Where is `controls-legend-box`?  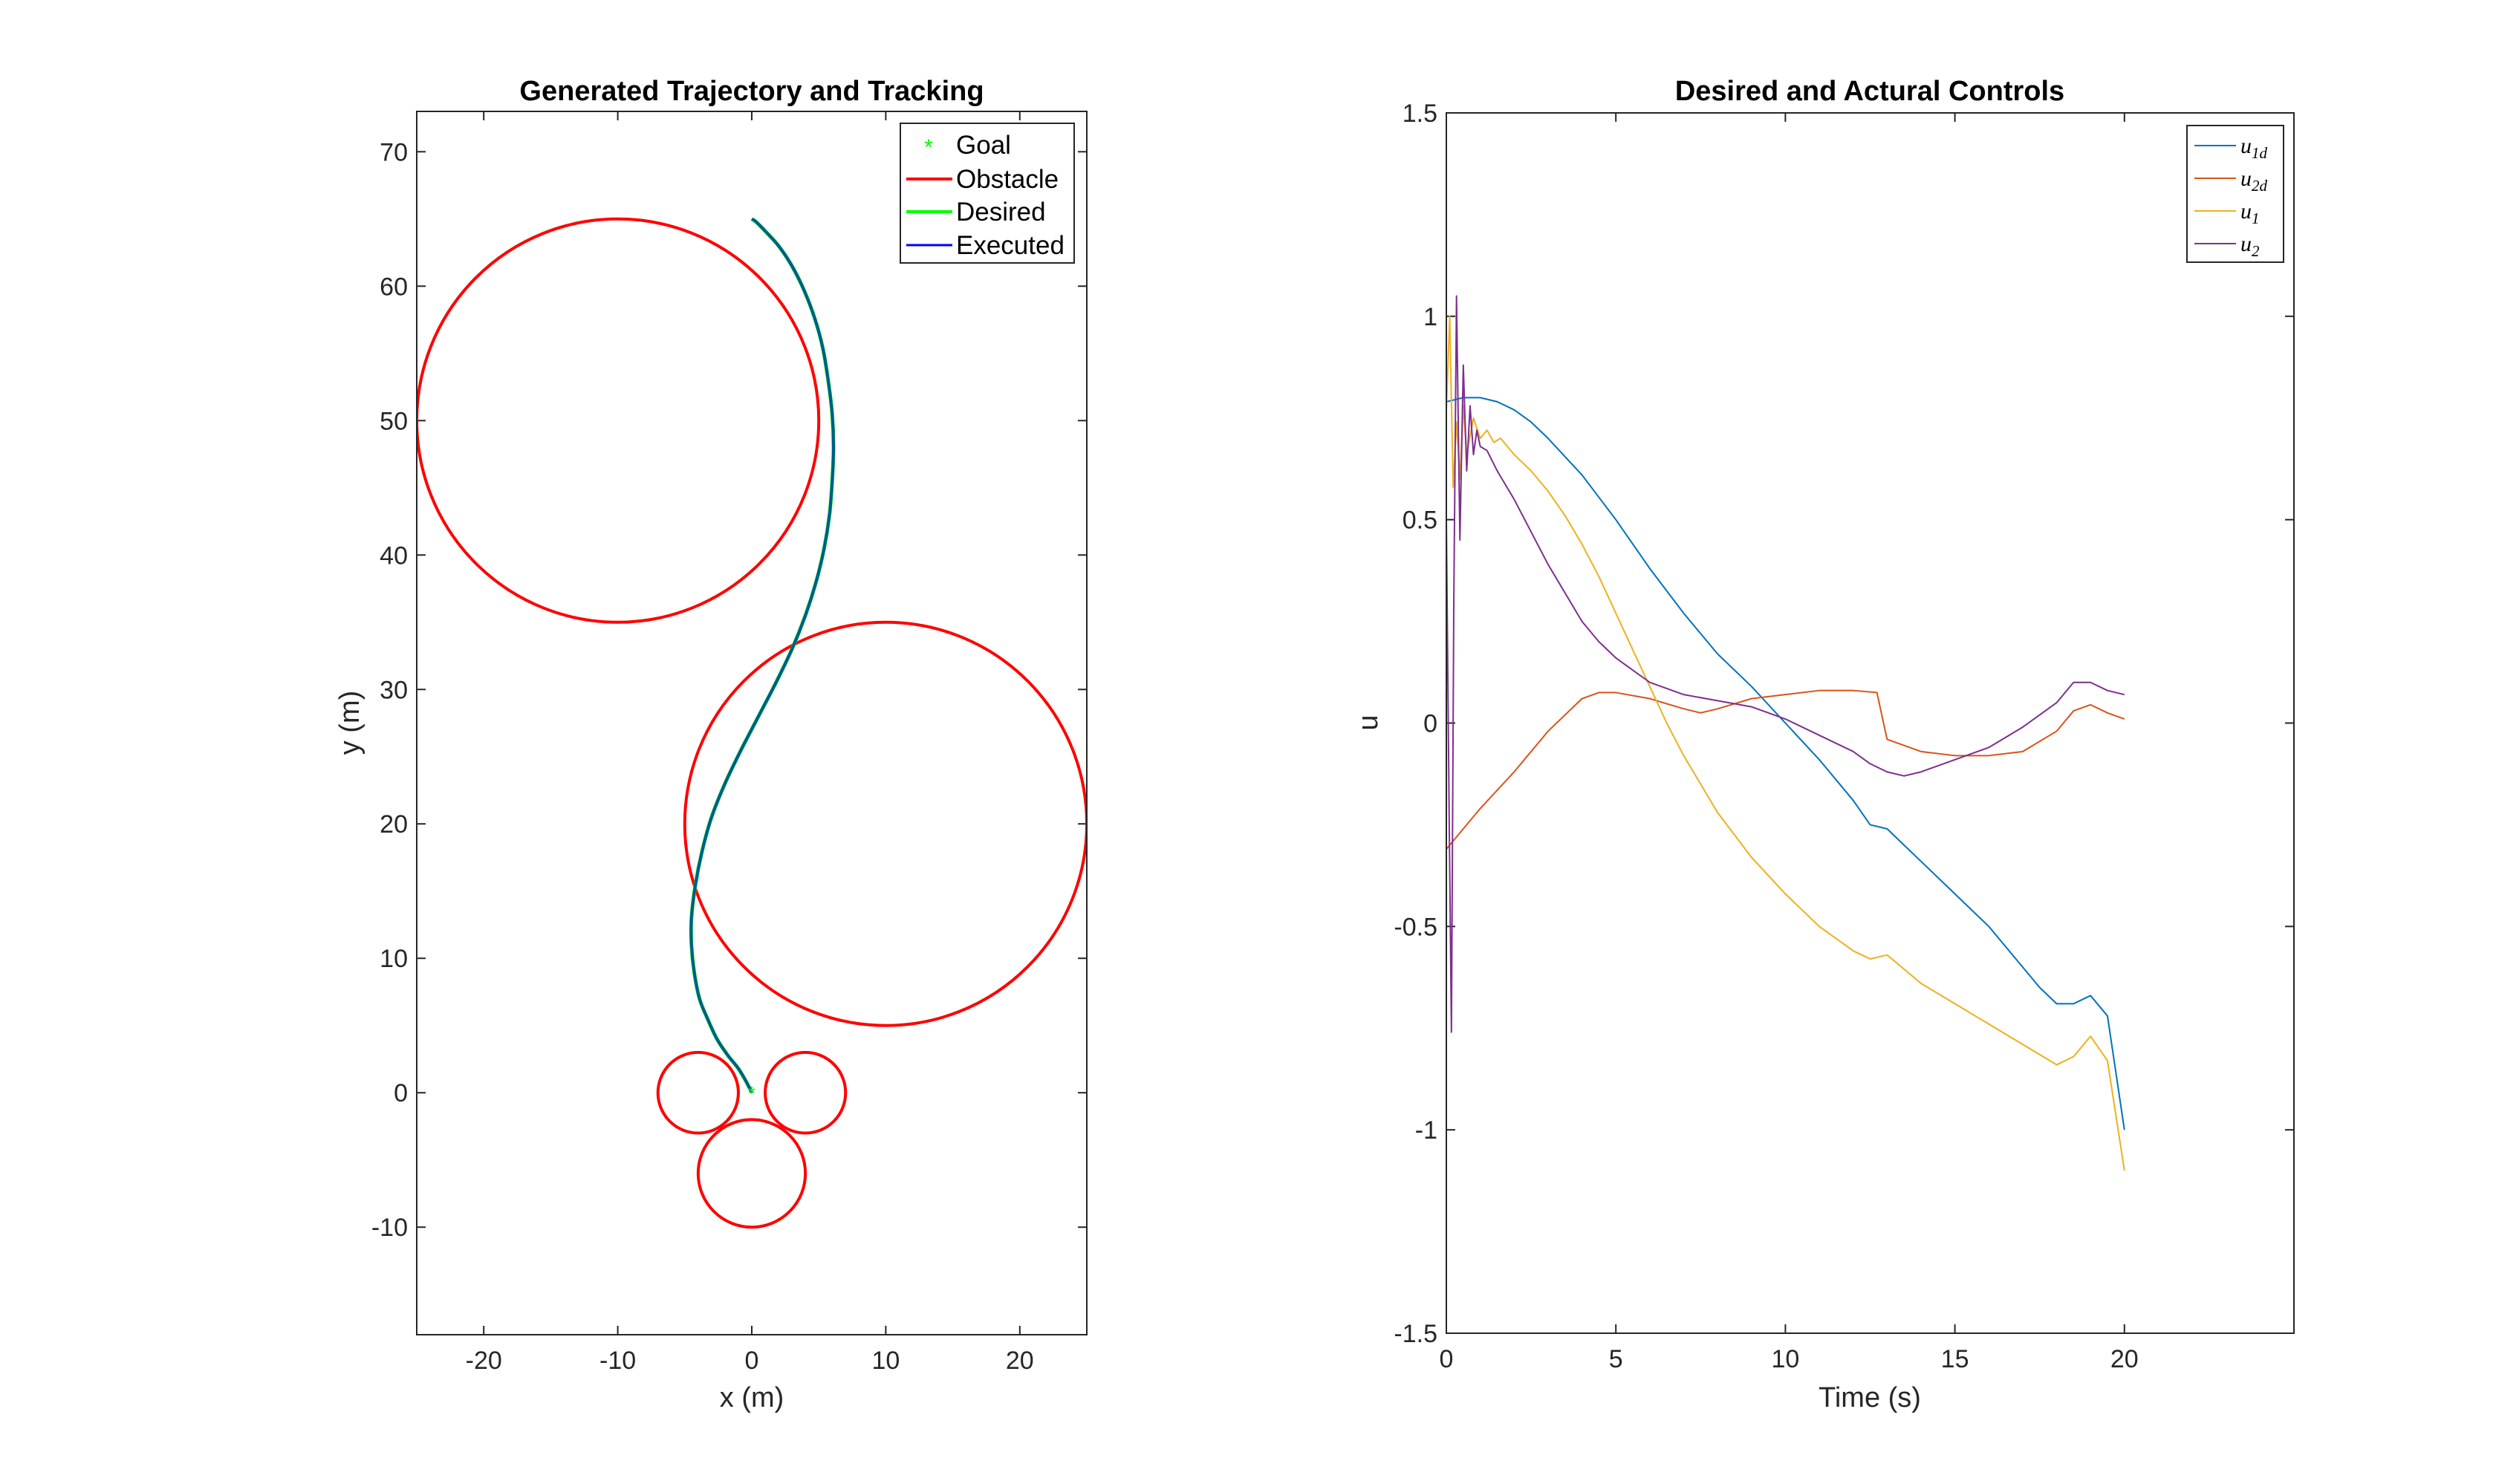
controls-legend-box is located at coordinates (2235, 194).